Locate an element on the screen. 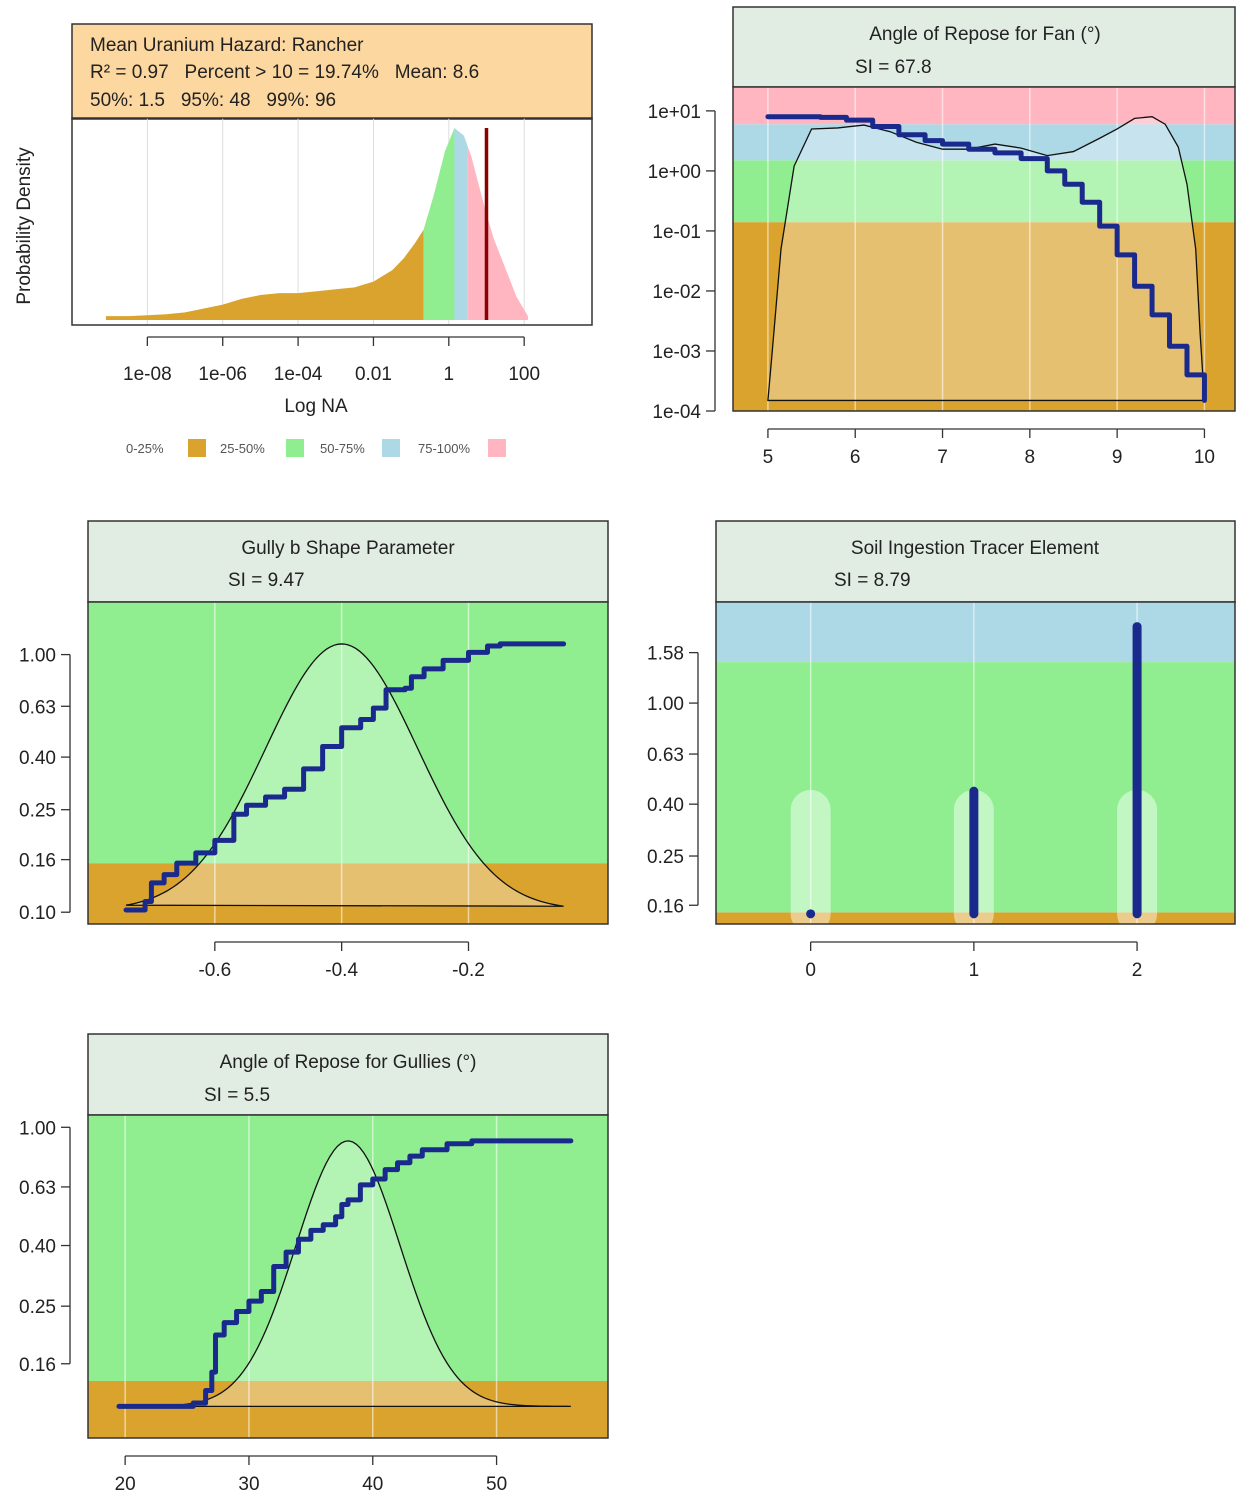 The width and height of the screenshot is (1239, 1491). density-fill-q2 is located at coordinates (439, 224).